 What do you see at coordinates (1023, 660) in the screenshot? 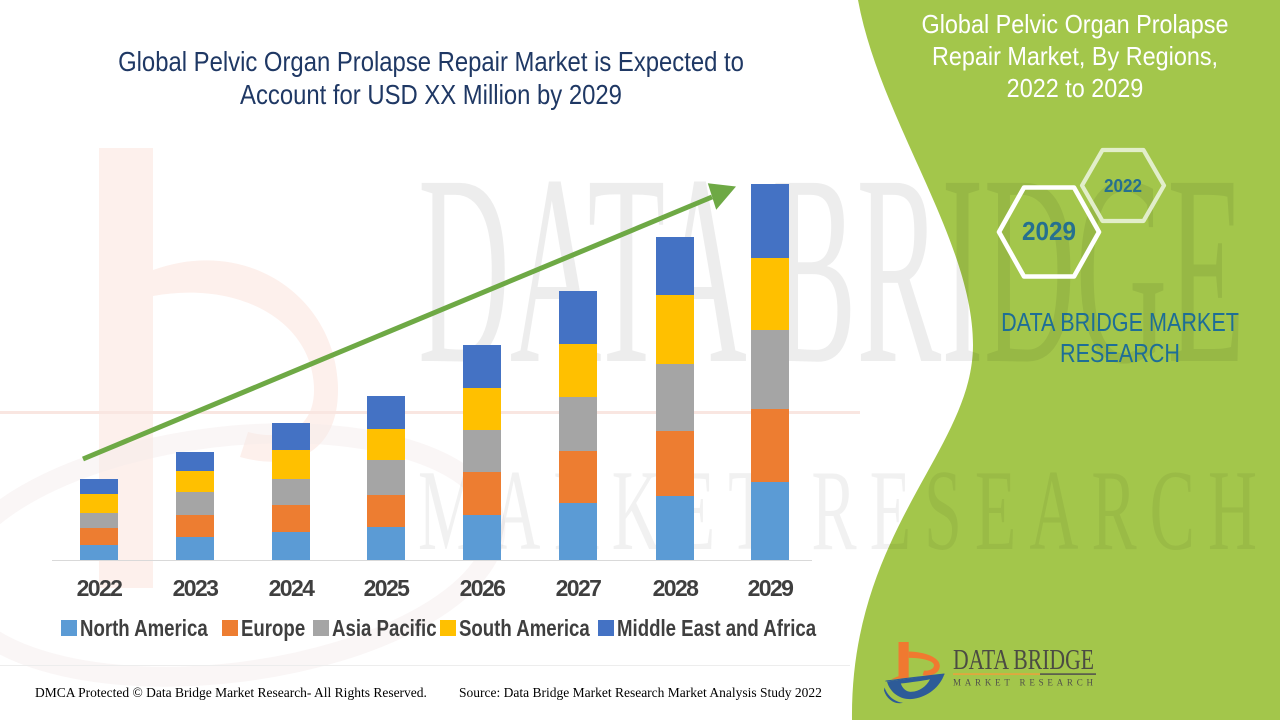
I see `svg-text: DATA BRIDGE` at bounding box center [1023, 660].